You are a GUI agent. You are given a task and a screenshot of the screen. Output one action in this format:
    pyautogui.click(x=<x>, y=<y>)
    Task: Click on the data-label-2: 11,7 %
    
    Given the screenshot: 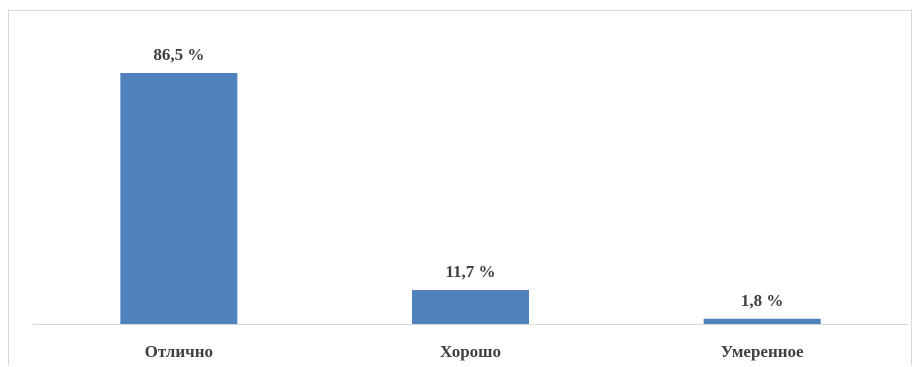 What is the action you would take?
    pyautogui.click(x=470, y=271)
    